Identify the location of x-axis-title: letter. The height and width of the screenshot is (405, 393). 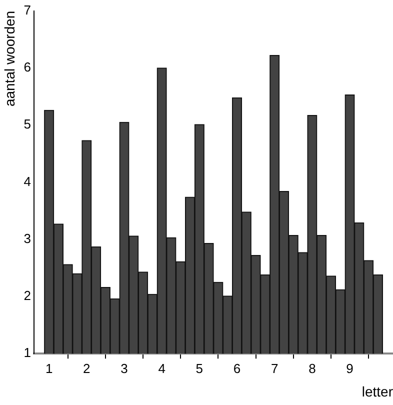
(377, 391).